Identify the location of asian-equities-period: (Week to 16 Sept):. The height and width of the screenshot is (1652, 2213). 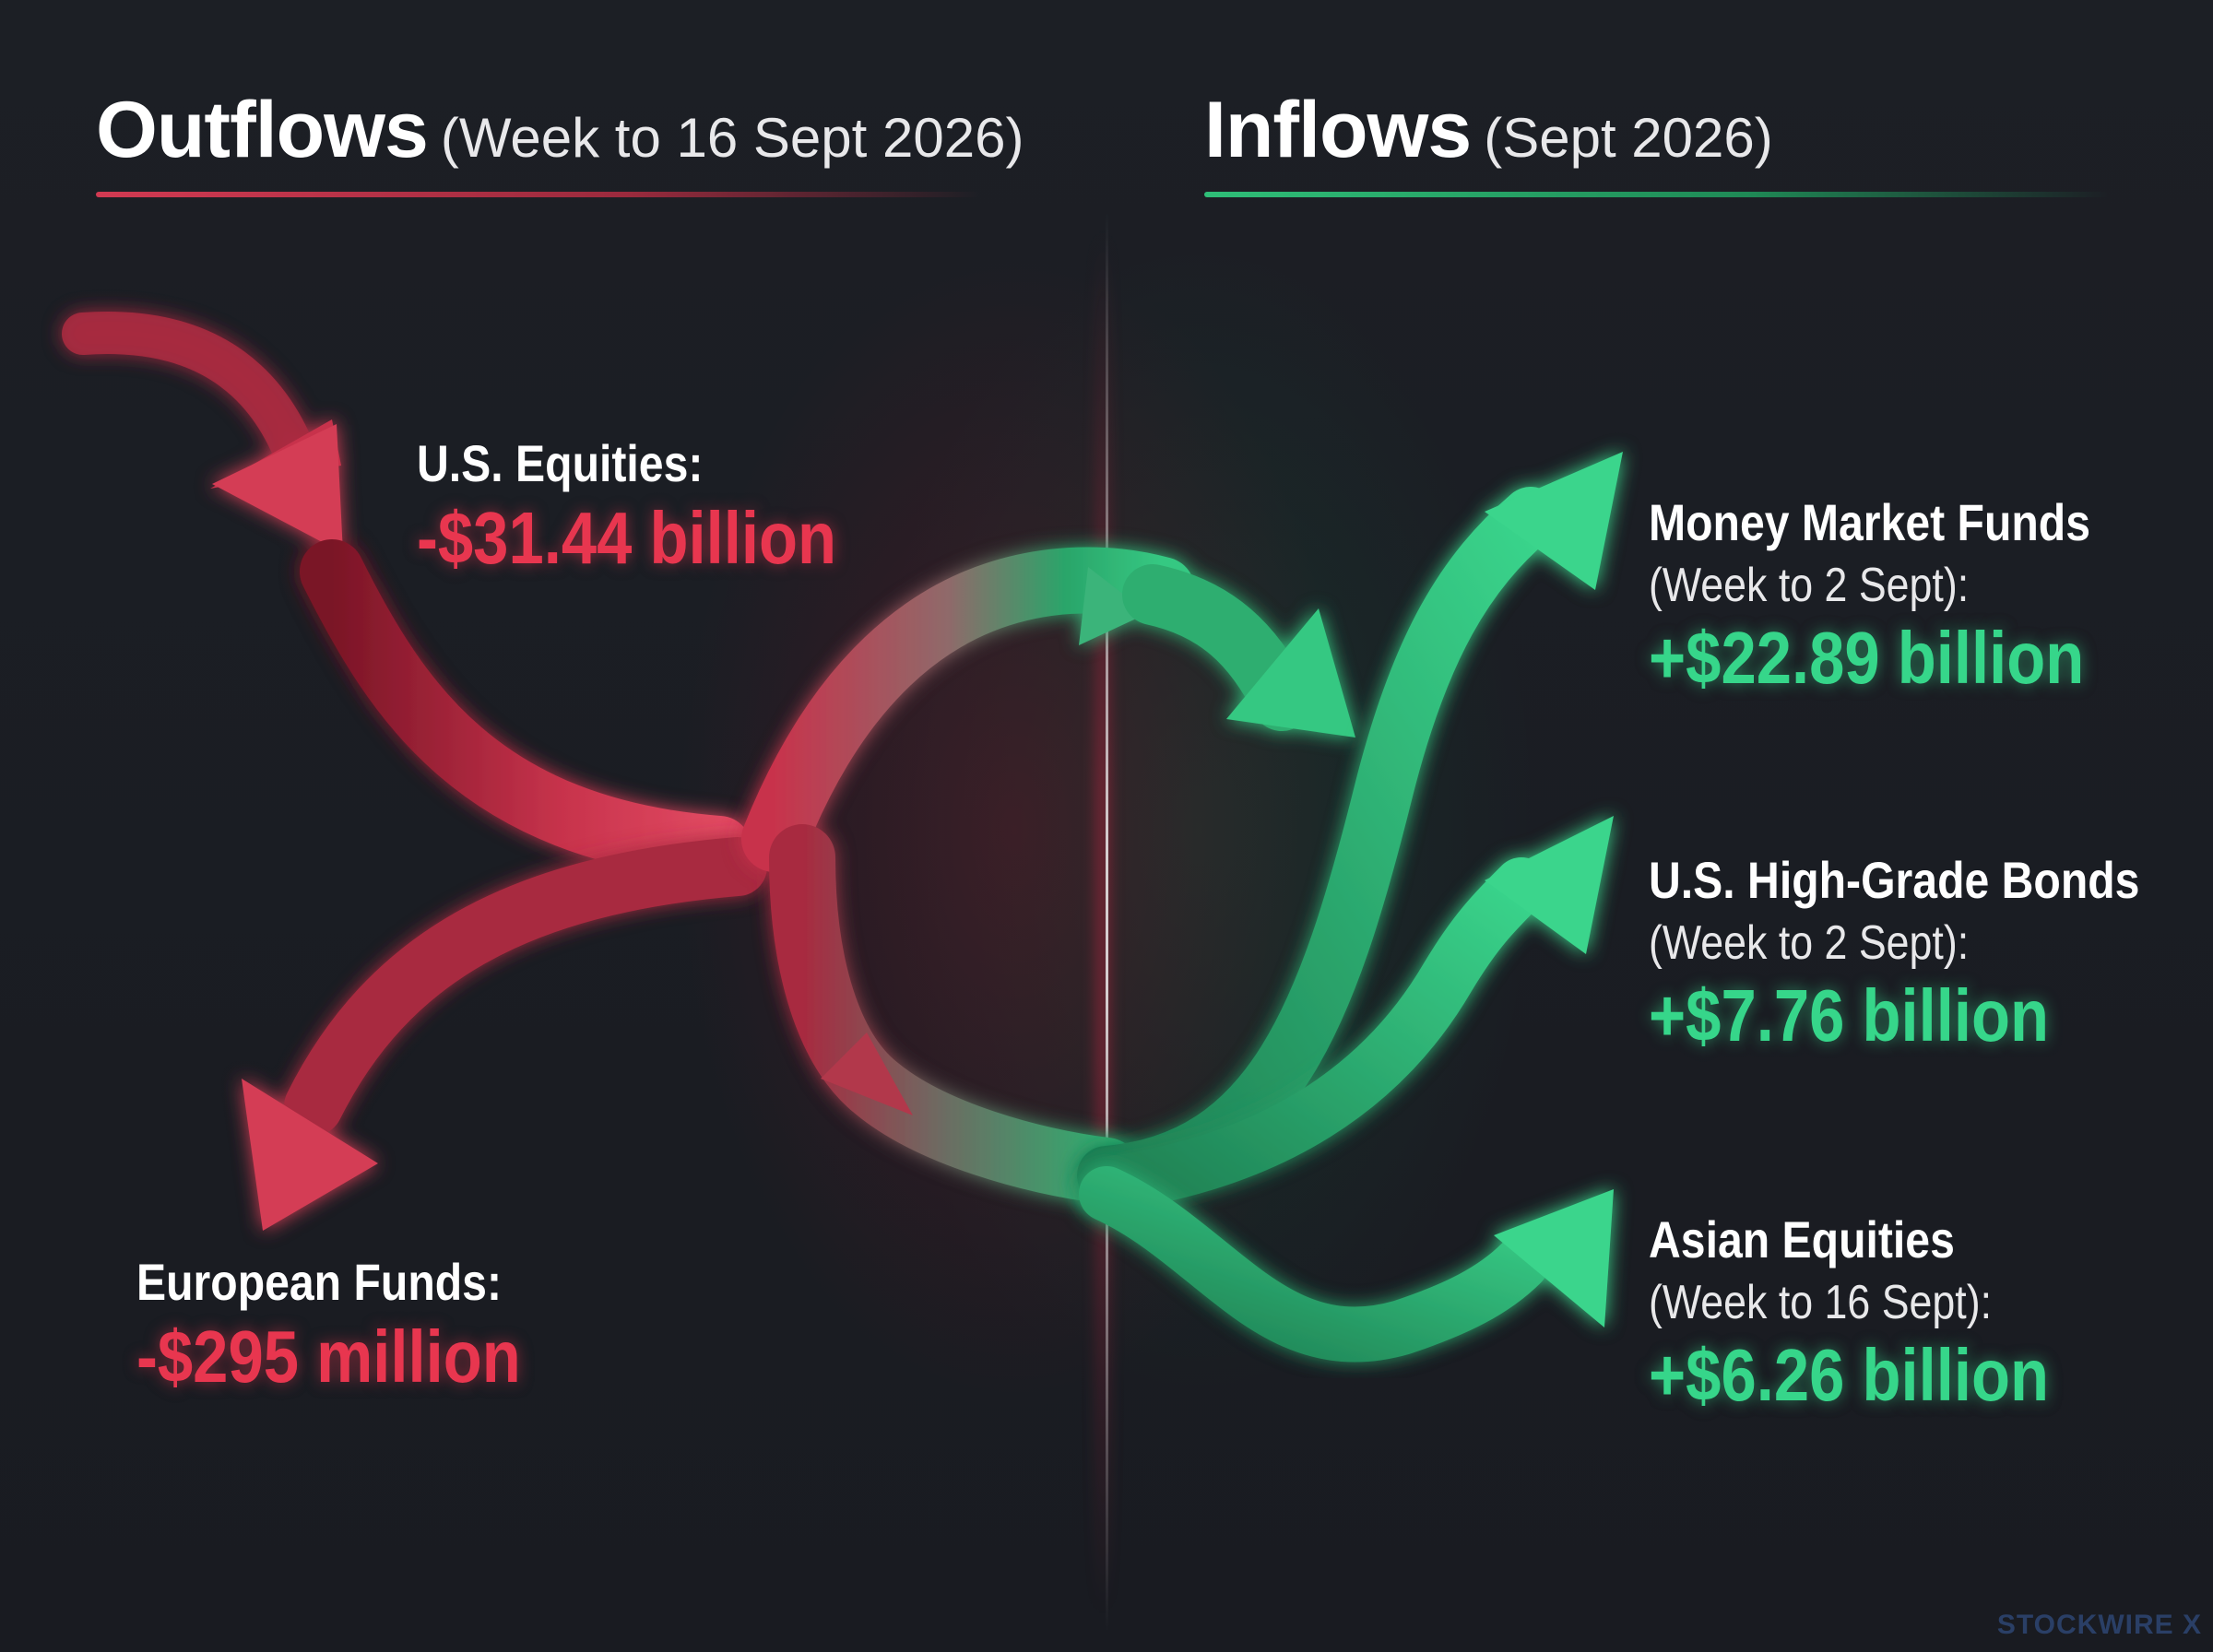
(1821, 1302).